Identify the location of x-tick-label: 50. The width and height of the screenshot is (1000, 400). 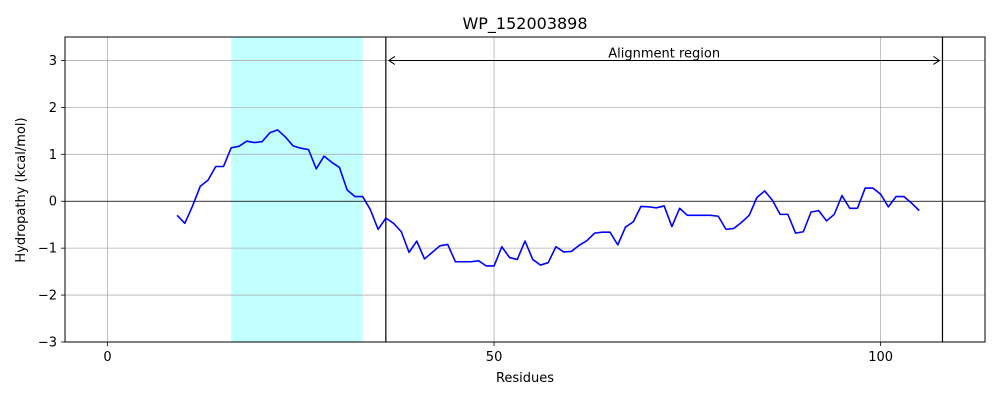
(494, 357).